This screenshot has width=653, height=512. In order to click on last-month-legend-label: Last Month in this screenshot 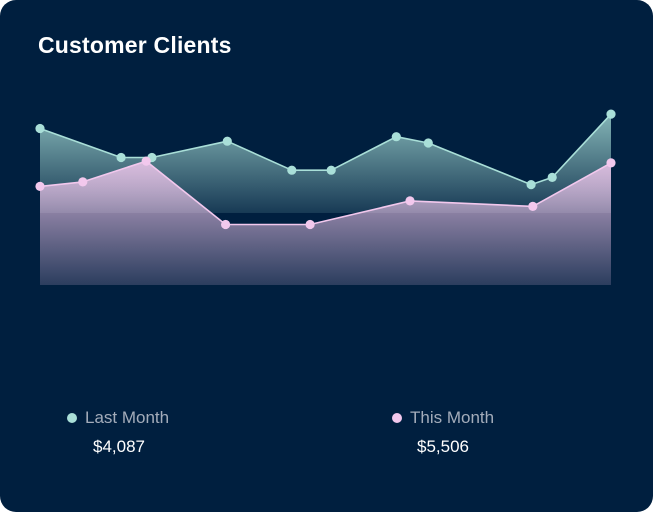, I will do `click(127, 417)`.